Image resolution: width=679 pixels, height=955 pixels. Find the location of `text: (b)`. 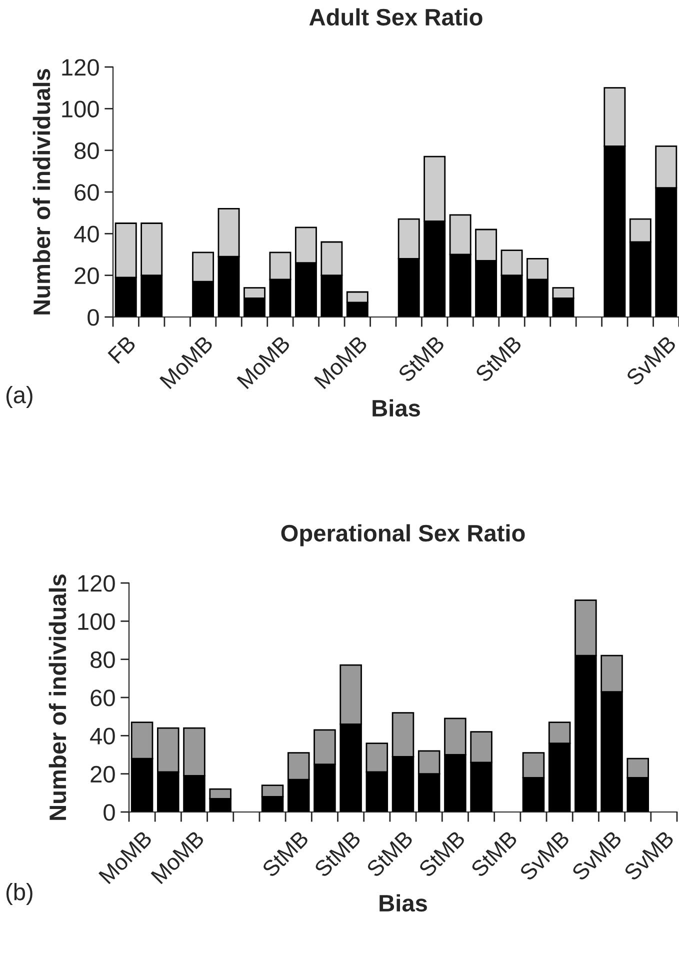

text: (b) is located at coordinates (19, 893).